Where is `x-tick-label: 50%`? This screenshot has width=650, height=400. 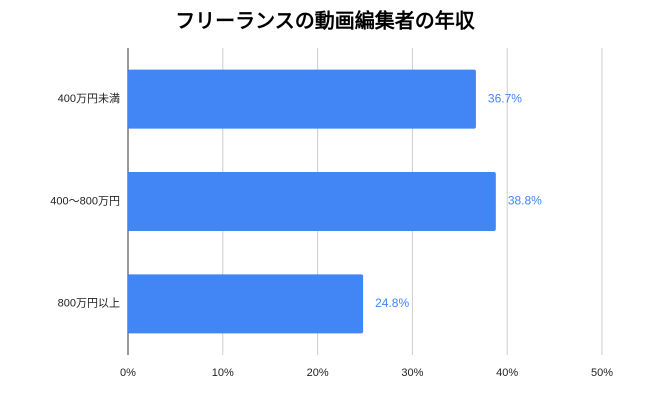 x-tick-label: 50% is located at coordinates (602, 373).